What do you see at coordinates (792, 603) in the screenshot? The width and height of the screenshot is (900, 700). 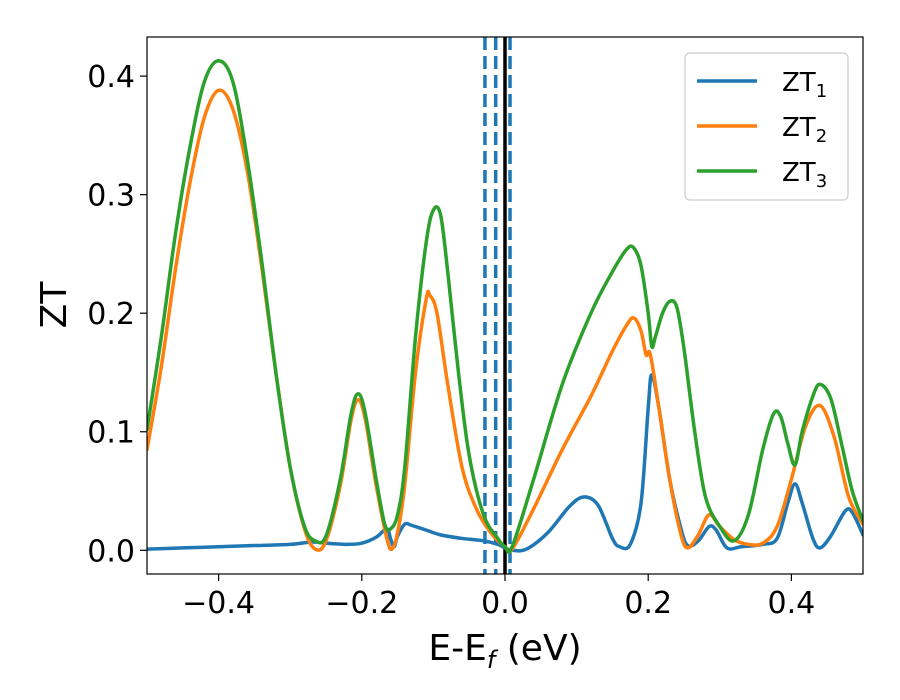 I see `x-tick-label: 0.4` at bounding box center [792, 603].